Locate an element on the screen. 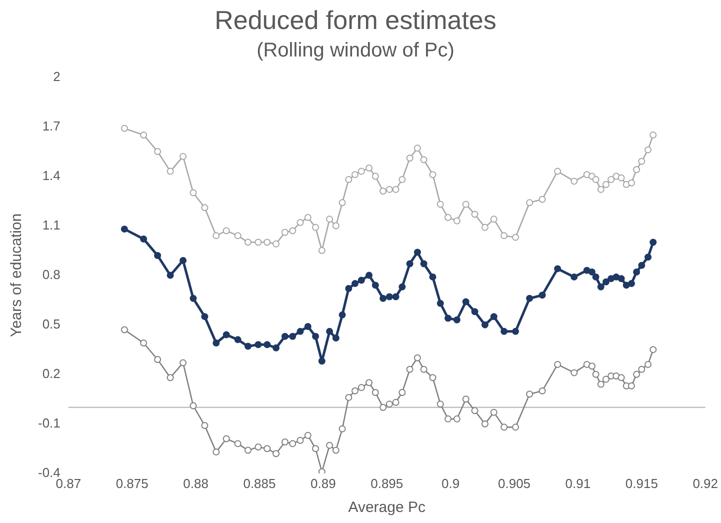 The height and width of the screenshot is (523, 721). y-tick-label: 0.5 is located at coordinates (51, 324).